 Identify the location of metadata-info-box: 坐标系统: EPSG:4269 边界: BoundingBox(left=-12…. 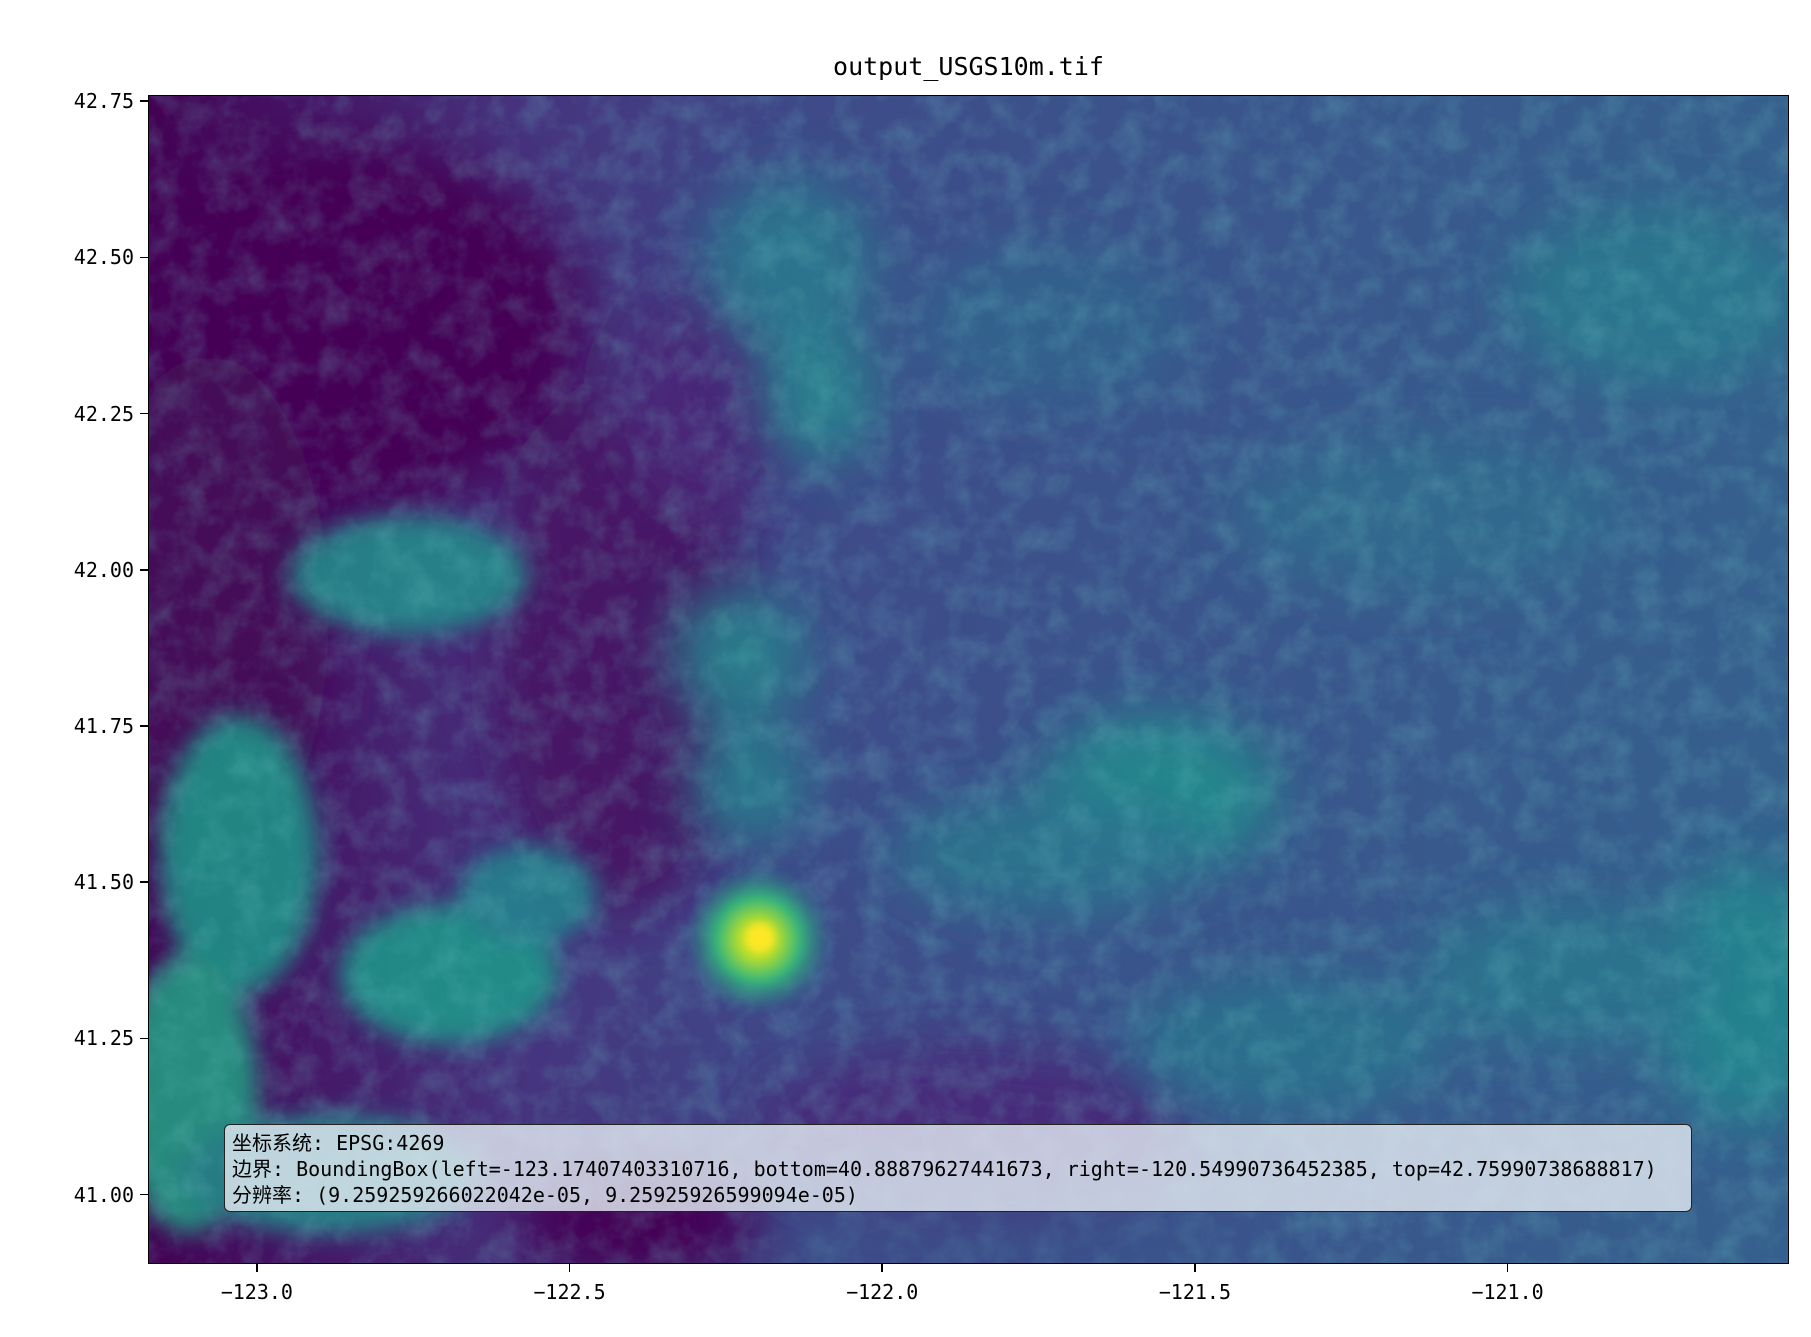
(958, 1168).